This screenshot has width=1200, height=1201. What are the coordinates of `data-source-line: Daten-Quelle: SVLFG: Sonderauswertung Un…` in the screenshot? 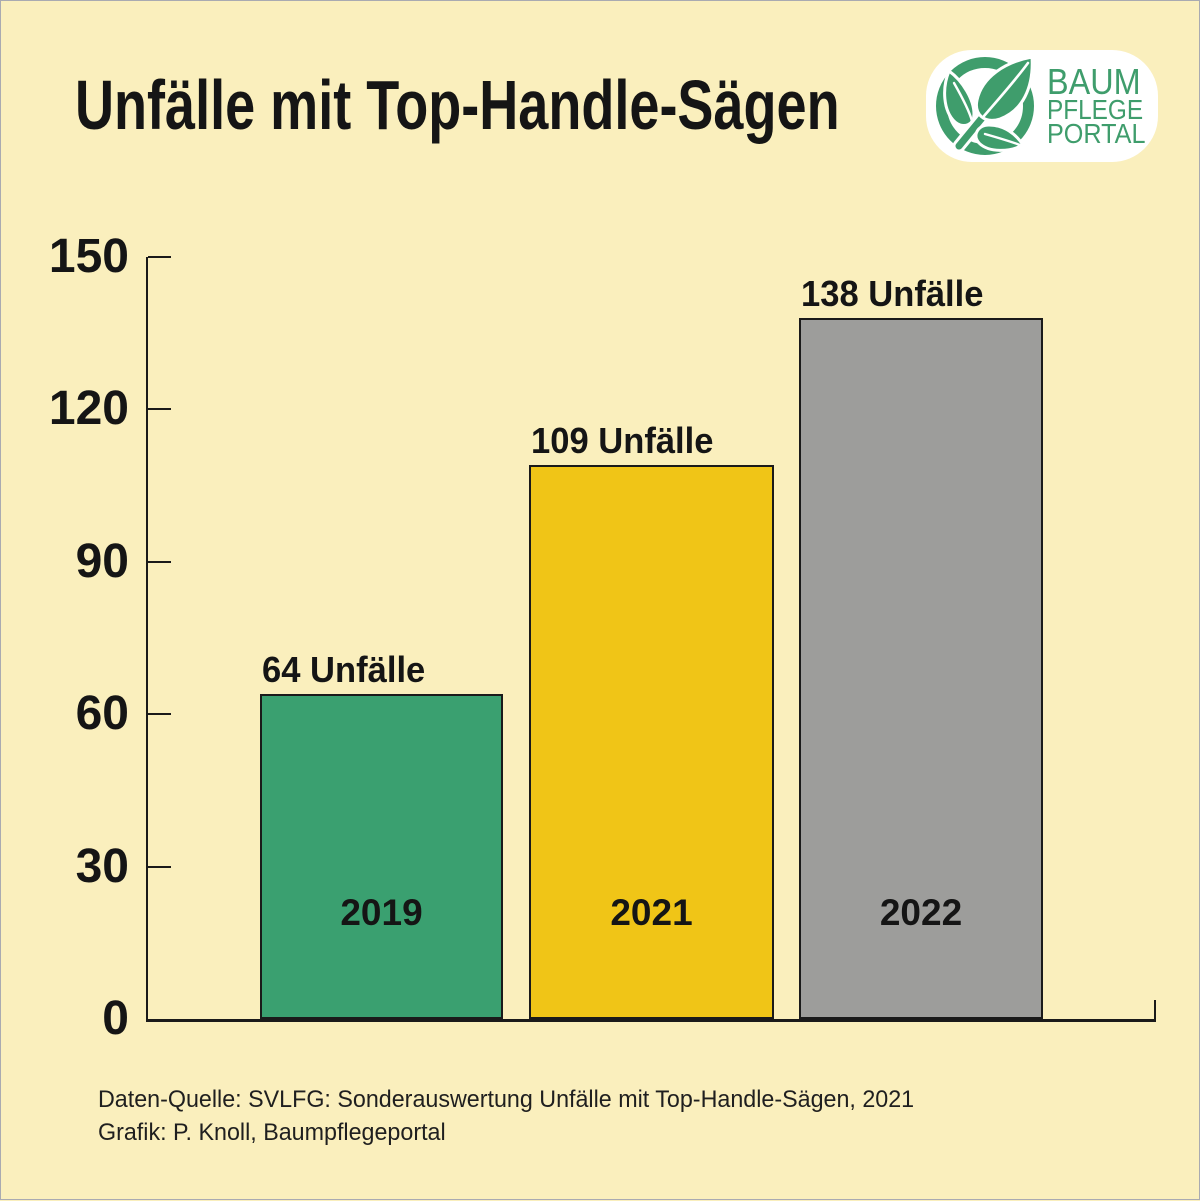 It's located at (506, 1099).